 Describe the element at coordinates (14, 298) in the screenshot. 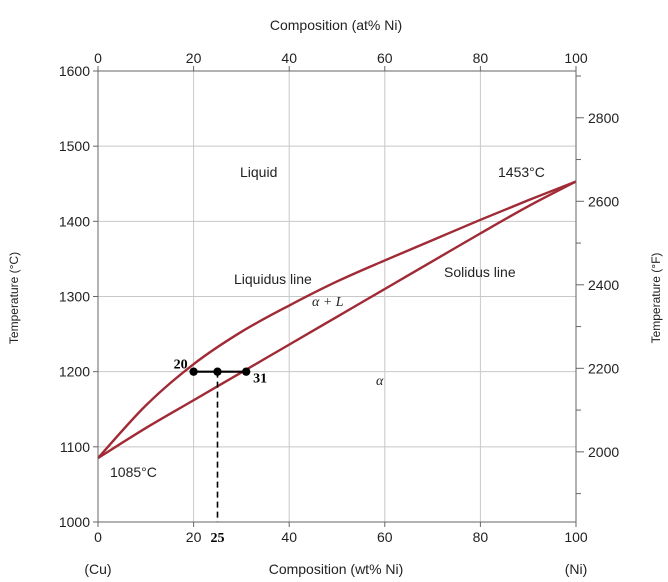

I see `y-left-axis-title: Temperature (°C)` at that location.